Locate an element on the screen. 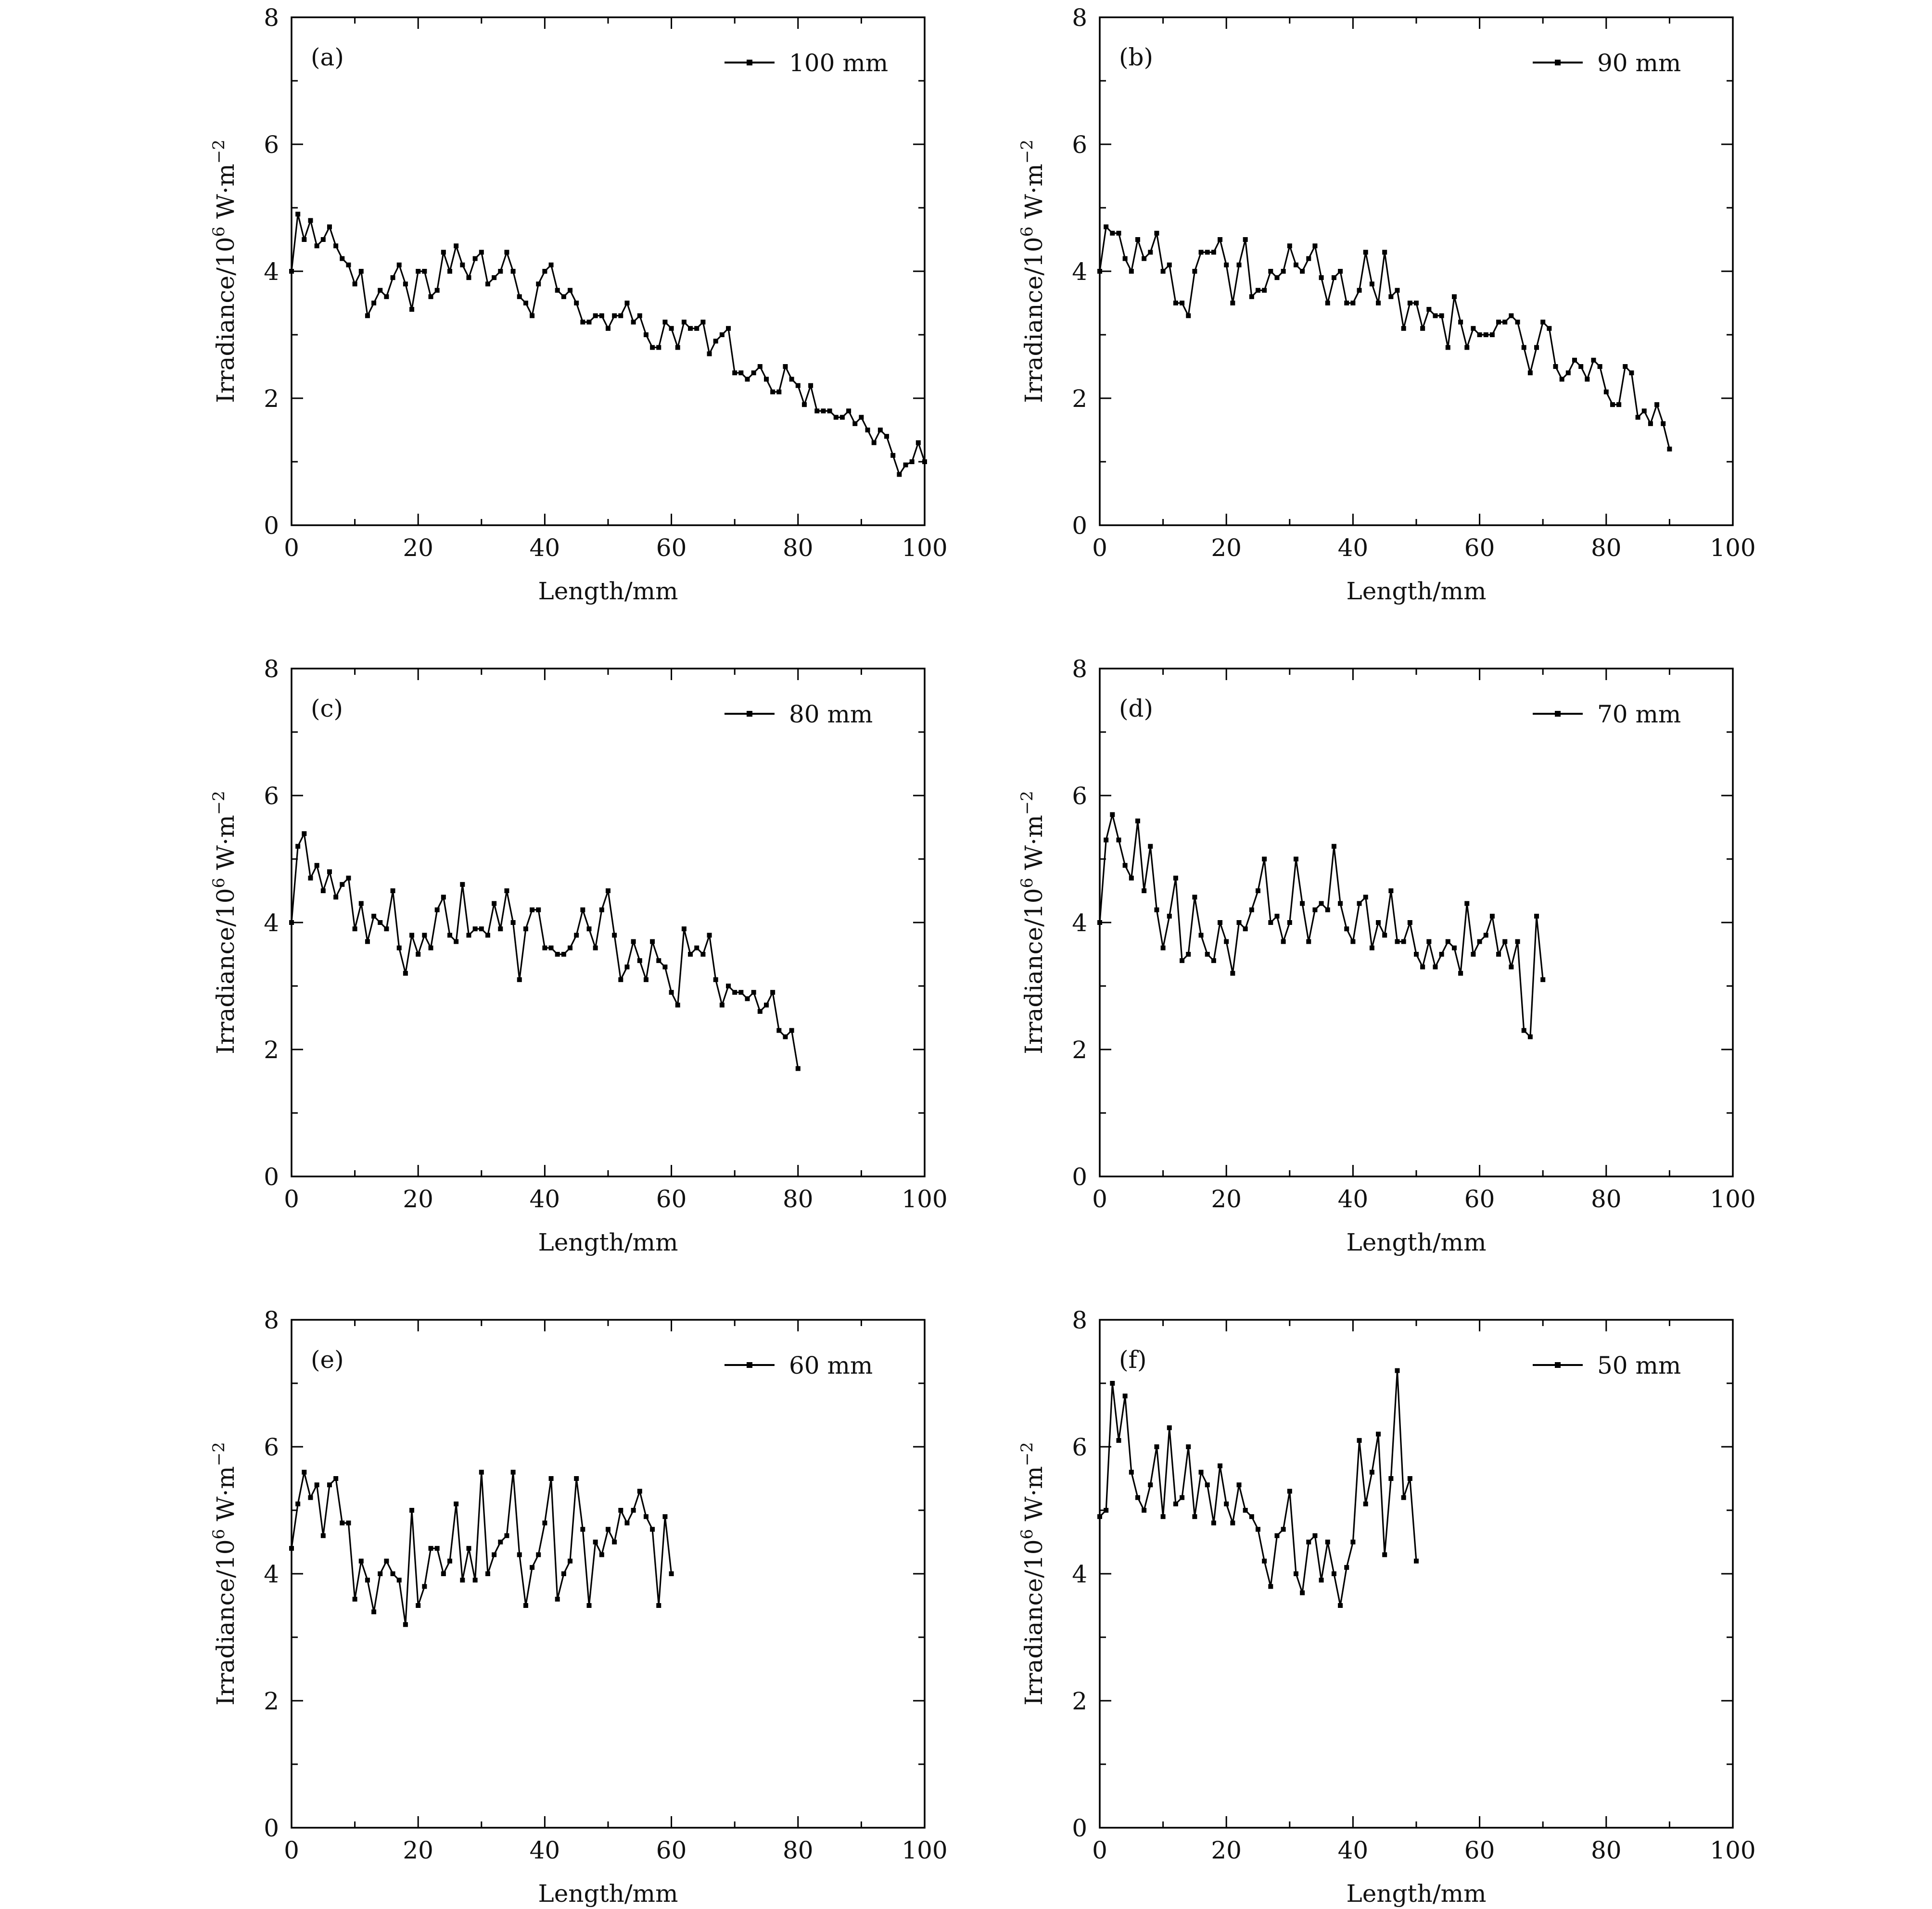 This screenshot has height=1909, width=1932. y-tick-label: 0 is located at coordinates (1079, 526).